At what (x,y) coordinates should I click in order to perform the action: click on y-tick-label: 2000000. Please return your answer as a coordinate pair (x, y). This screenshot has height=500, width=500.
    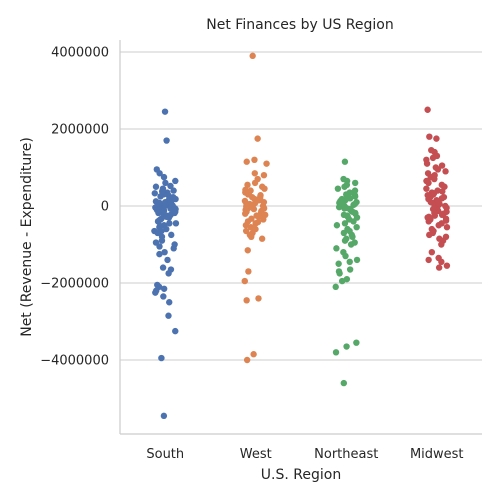
    Looking at the image, I should click on (80, 130).